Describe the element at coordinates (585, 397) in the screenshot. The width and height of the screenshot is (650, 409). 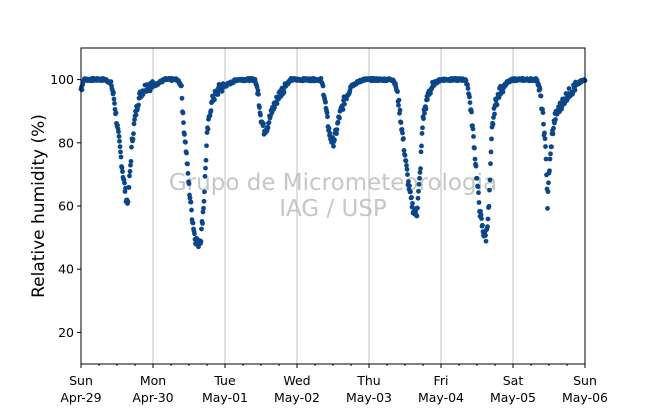
I see `x-tick-label-date: May-06` at that location.